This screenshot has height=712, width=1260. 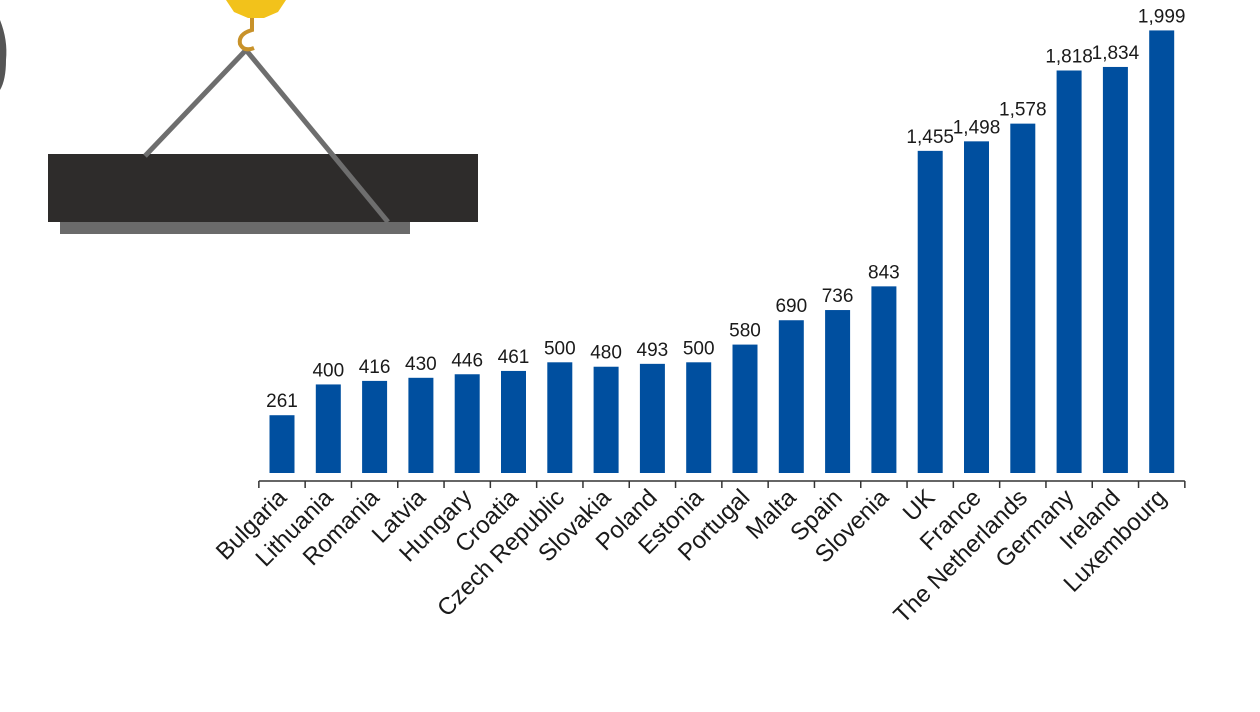 I want to click on data-label: 400, so click(x=328, y=370).